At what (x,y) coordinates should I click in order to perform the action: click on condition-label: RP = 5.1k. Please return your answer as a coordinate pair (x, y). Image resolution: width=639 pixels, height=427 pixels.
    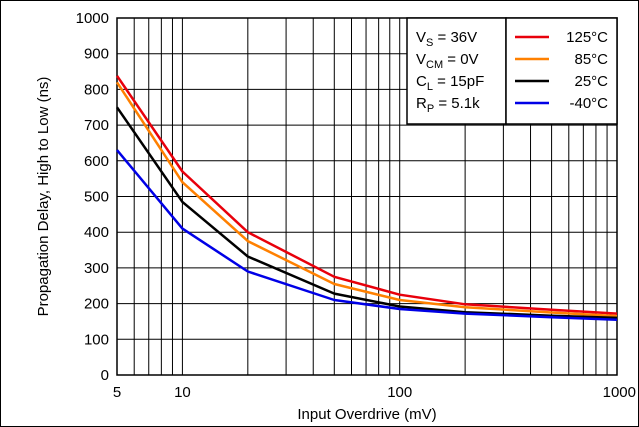
    Looking at the image, I should click on (448, 105).